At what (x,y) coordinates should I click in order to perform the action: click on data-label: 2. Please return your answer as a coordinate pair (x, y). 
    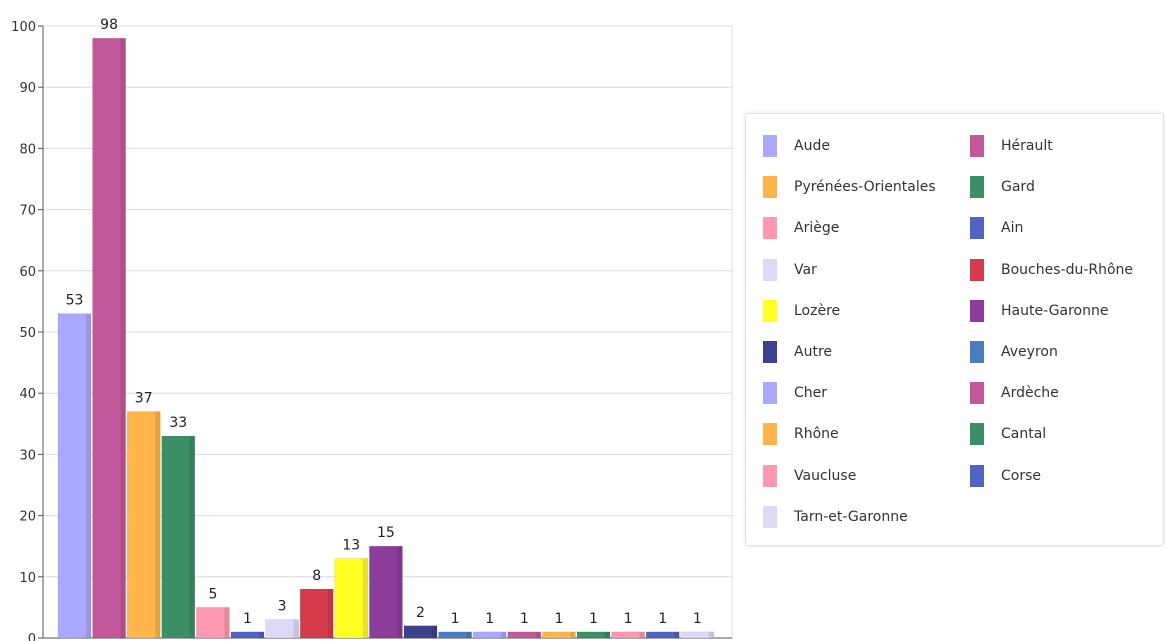
    Looking at the image, I should click on (420, 613).